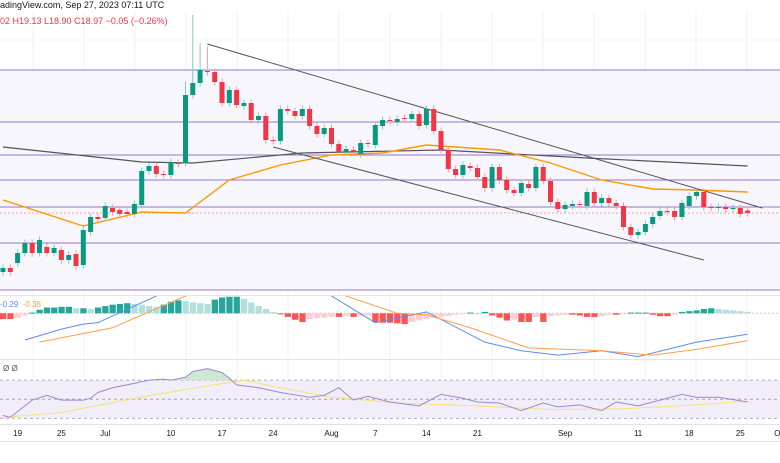 This screenshot has width=780, height=463. Describe the element at coordinates (375, 398) in the screenshot. I see `rsi-ma-line` at that location.